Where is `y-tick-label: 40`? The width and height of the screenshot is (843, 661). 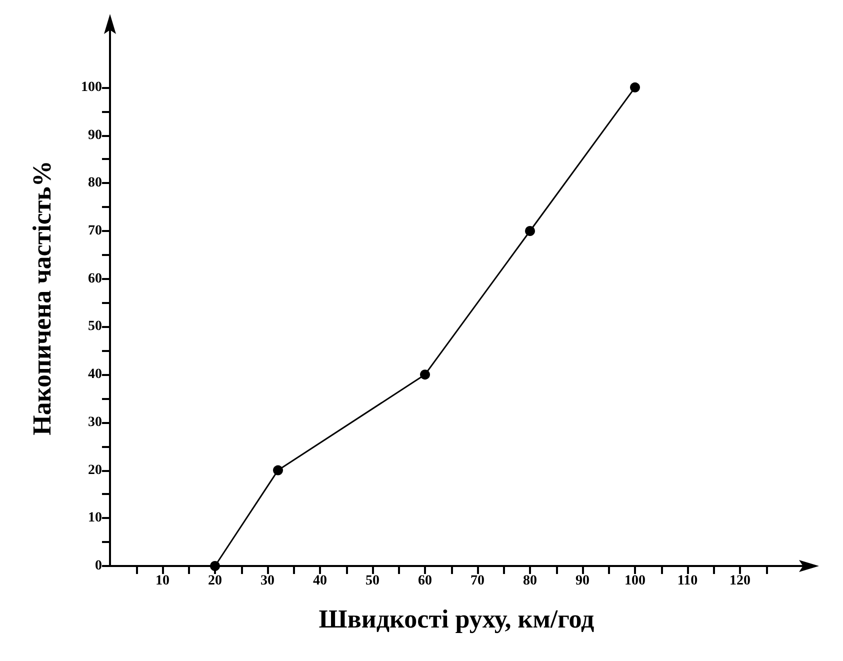 y-tick-label: 40 is located at coordinates (95, 374).